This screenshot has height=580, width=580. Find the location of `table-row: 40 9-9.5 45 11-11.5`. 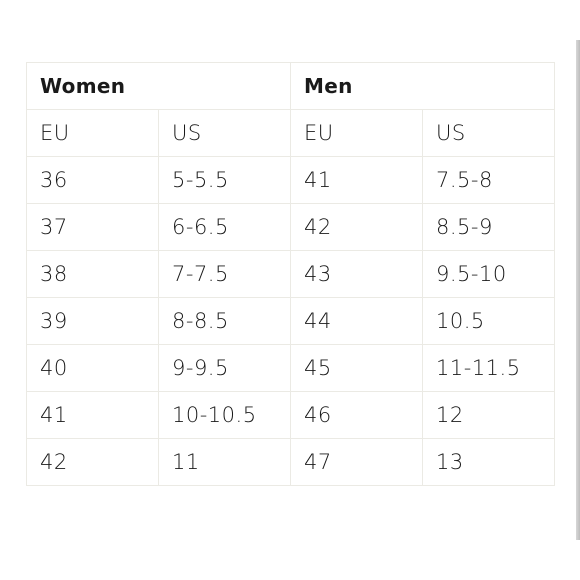

table-row: 40 9-9.5 45 11-11.5 is located at coordinates (291, 368).